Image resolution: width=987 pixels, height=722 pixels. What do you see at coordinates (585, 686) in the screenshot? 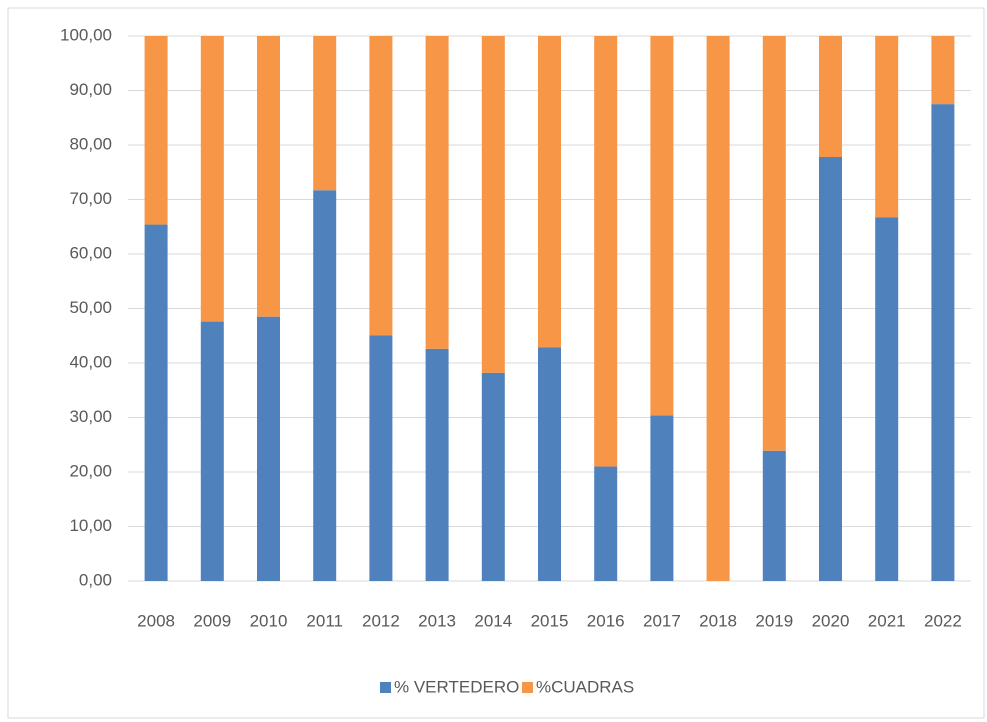
I see `legend-label: %CUADRAS` at bounding box center [585, 686].